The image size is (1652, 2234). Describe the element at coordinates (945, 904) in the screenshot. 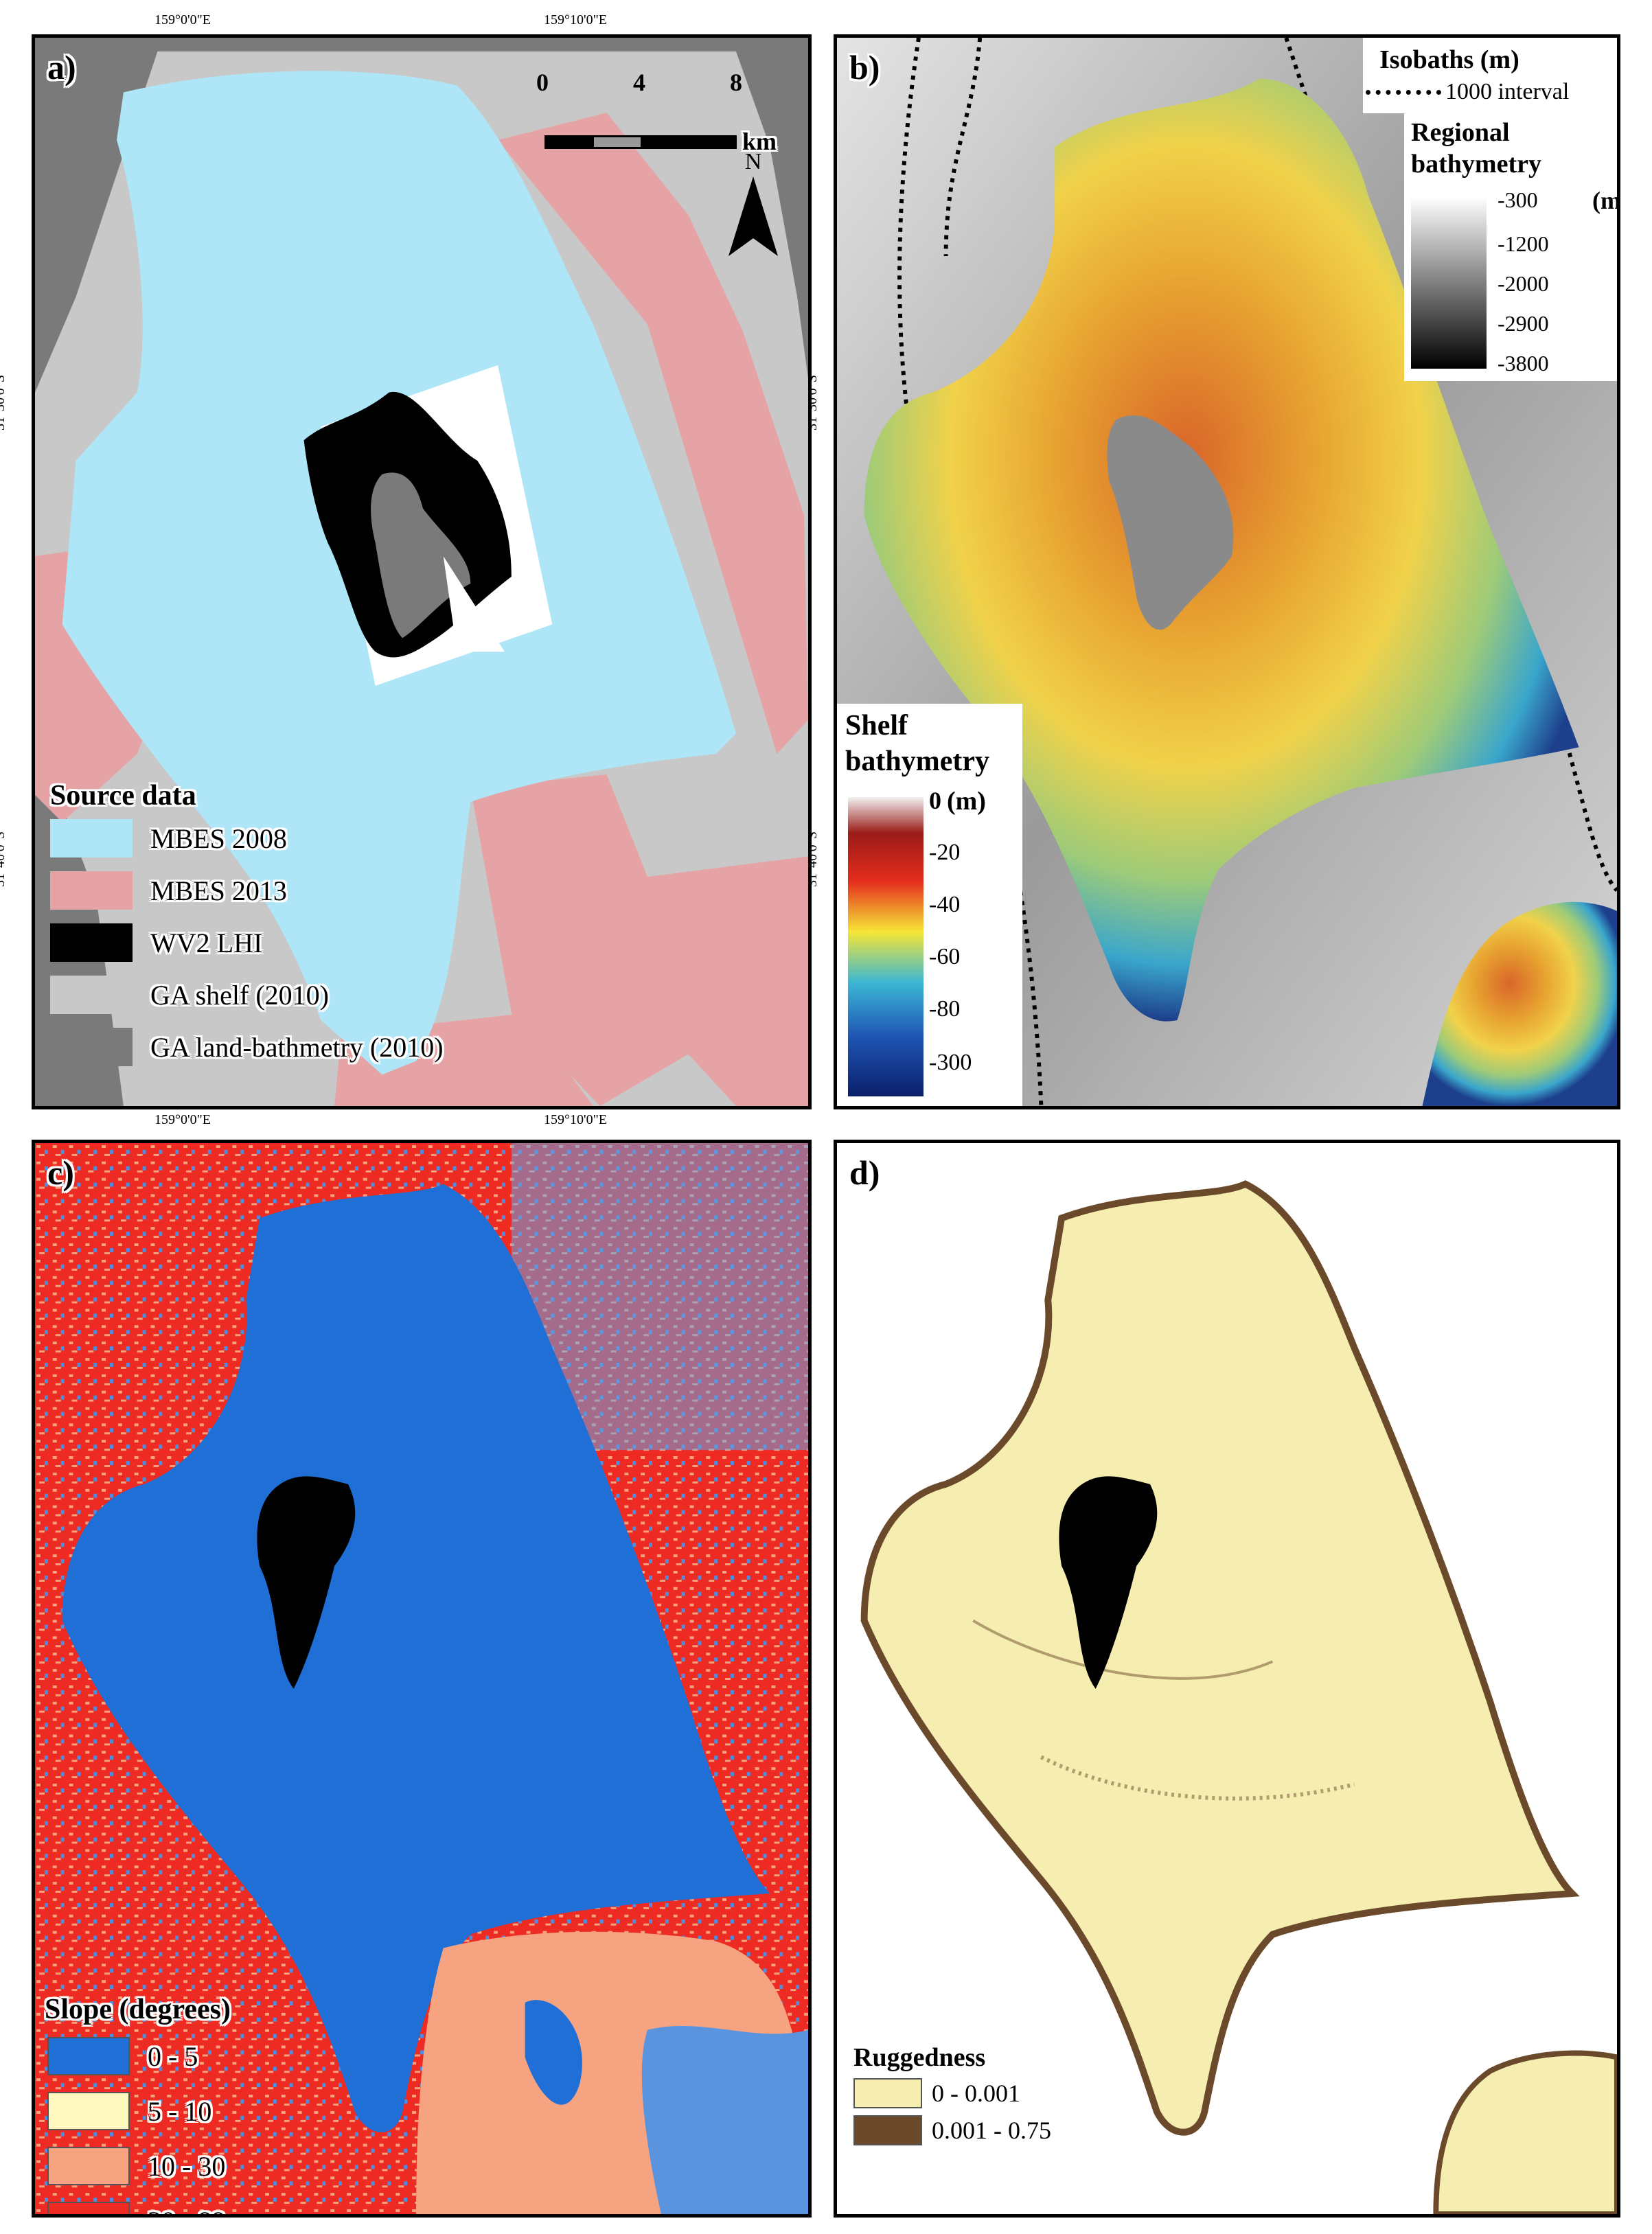

I see `shelf-tick-3: -40` at that location.